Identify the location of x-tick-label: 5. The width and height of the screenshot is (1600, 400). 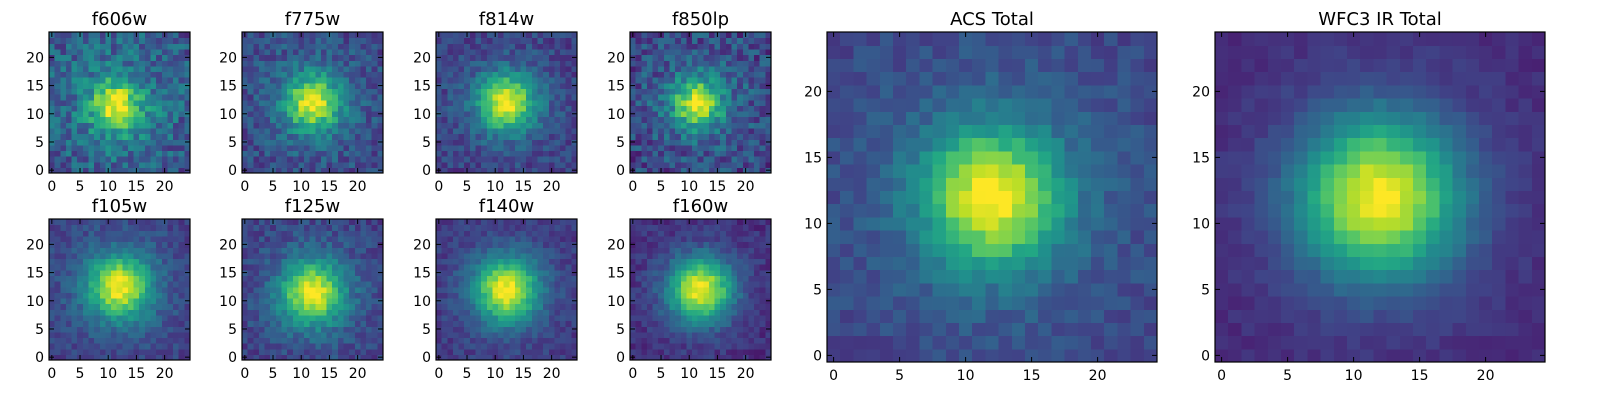
(467, 374).